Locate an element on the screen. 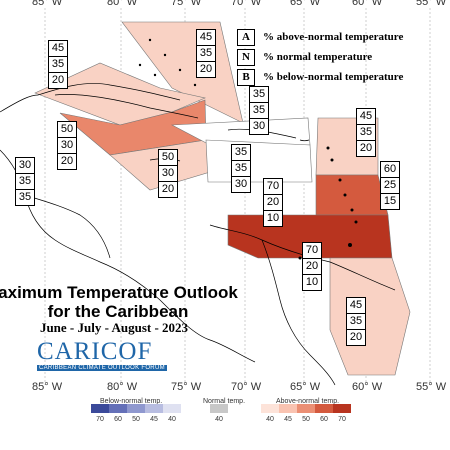  lon-label-top: 75° W is located at coordinates (186, 4).